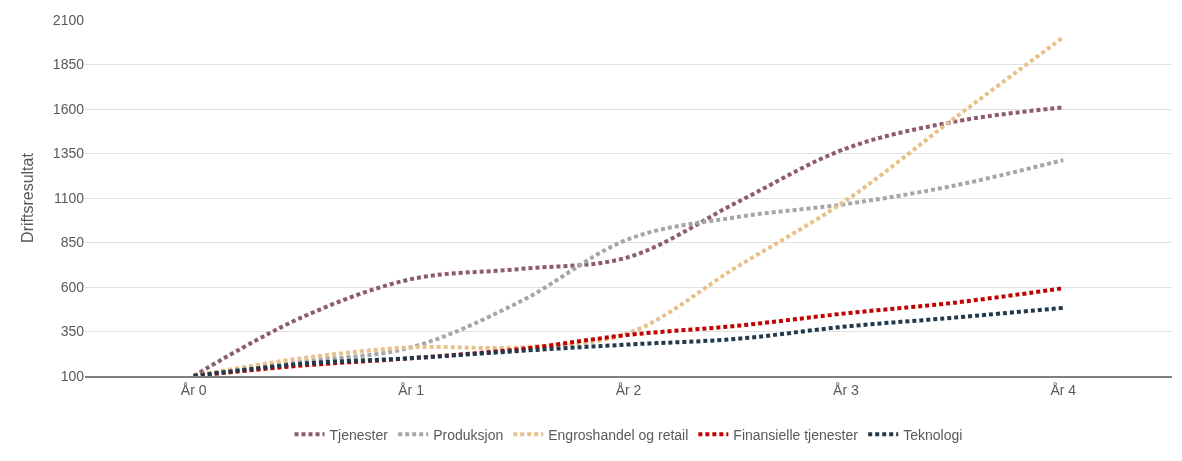 This screenshot has height=461, width=1182. What do you see at coordinates (193, 389) in the screenshot?
I see `x-tick-label: År 0` at bounding box center [193, 389].